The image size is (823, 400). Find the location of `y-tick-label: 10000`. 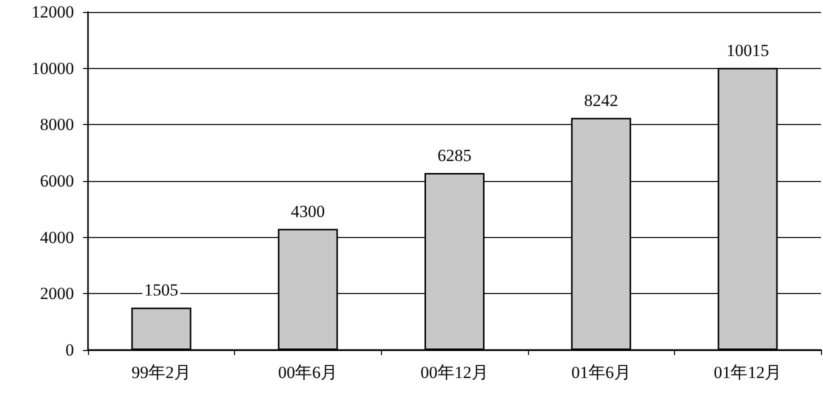

y-tick-label: 10000 is located at coordinates (53, 68).